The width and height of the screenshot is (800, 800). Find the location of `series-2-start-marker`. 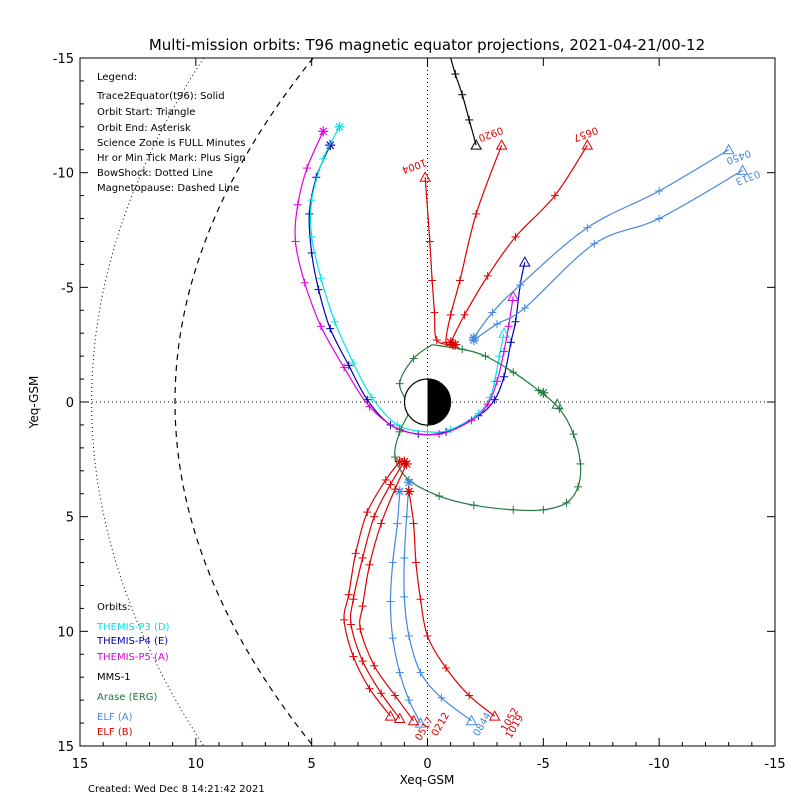

series-2-start-marker is located at coordinates (513, 296).